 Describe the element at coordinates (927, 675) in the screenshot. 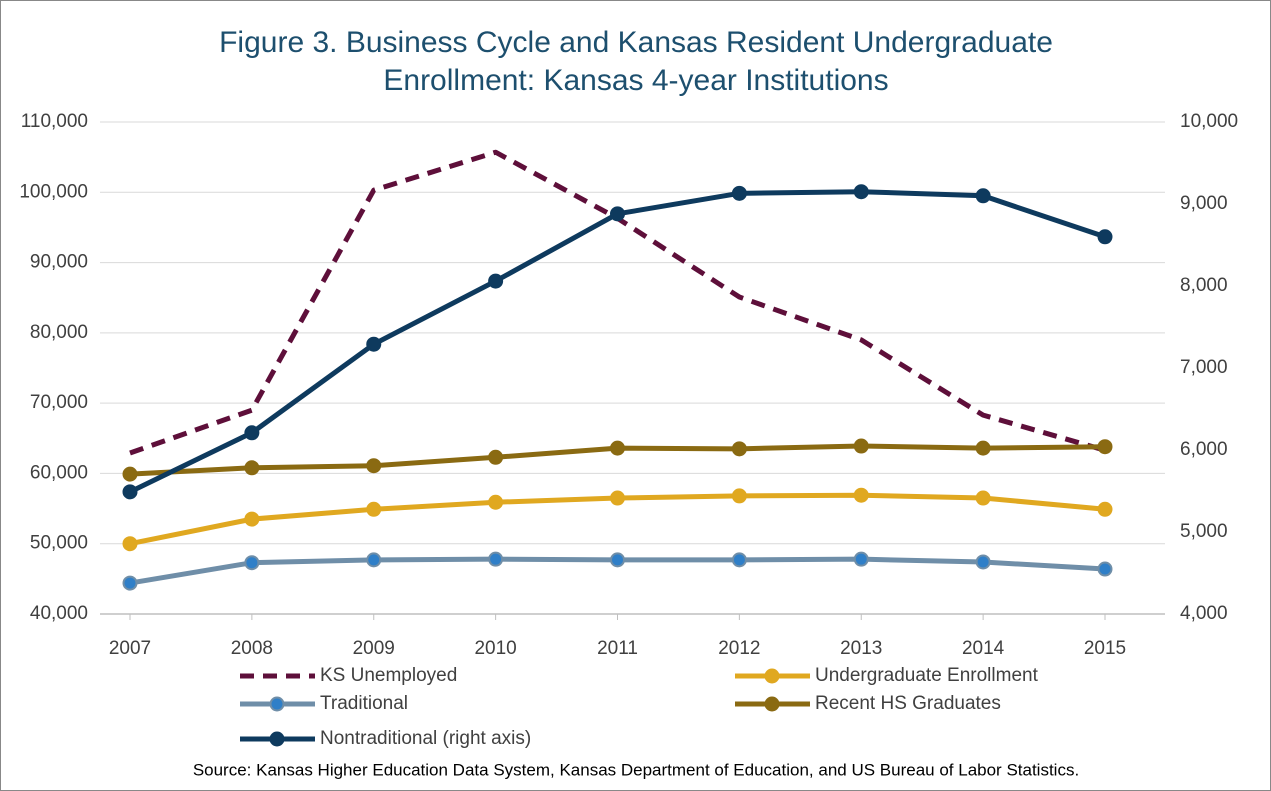

I see `legend-label: Undergraduate Enrollment` at that location.